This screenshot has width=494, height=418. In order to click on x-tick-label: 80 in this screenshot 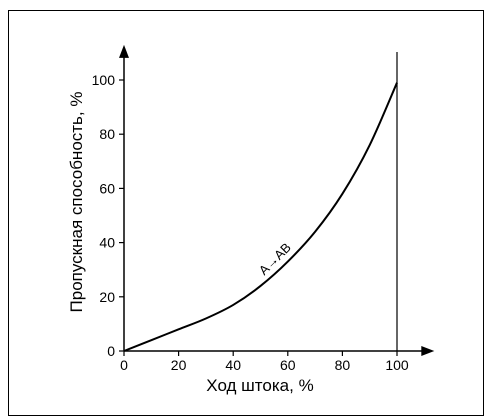, I will do `click(343, 365)`.